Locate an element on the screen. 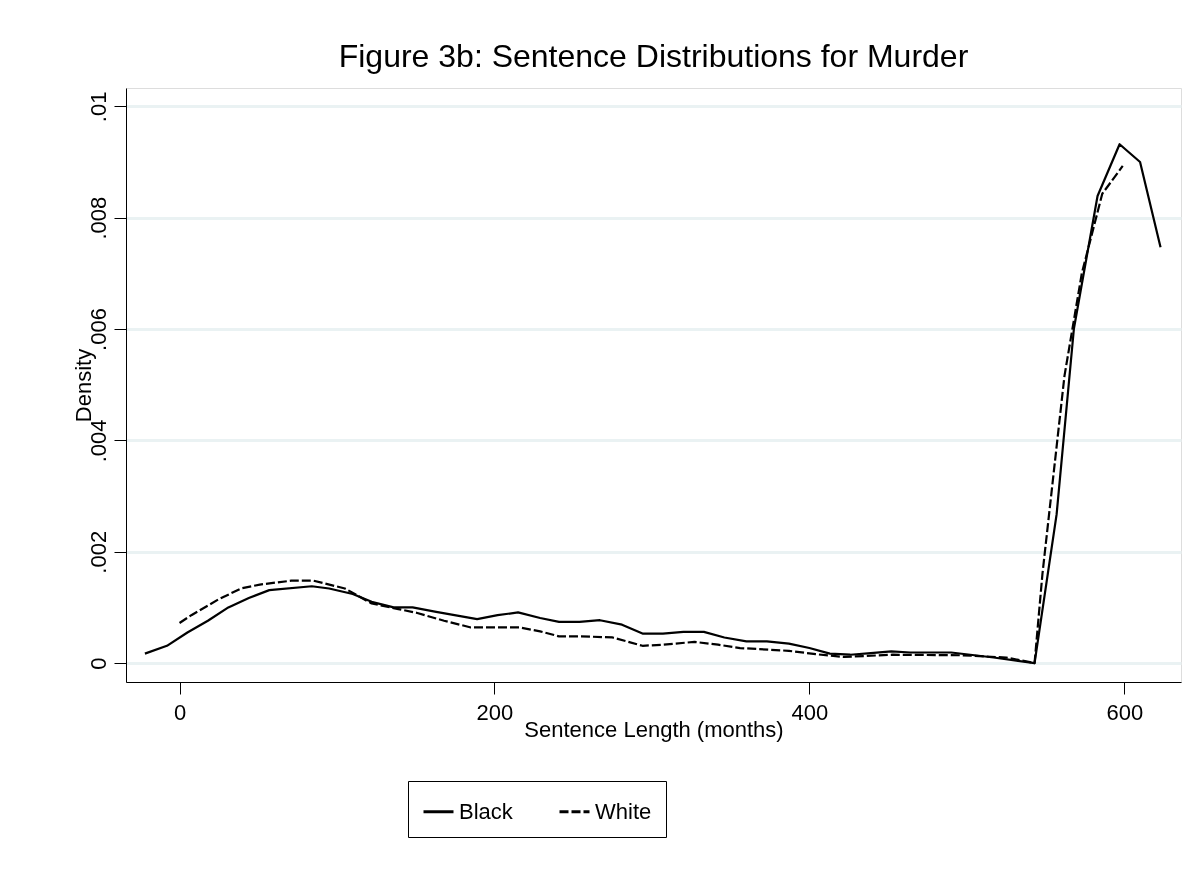 Image resolution: width=1194 pixels, height=875 pixels. x-tick-label: 600 is located at coordinates (1125, 712).